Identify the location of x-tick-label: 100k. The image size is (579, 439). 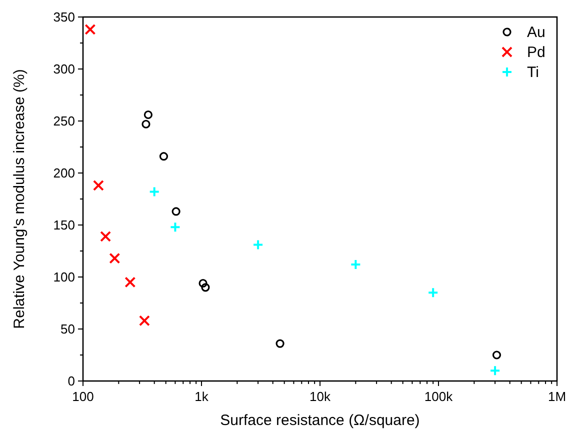
(439, 396).